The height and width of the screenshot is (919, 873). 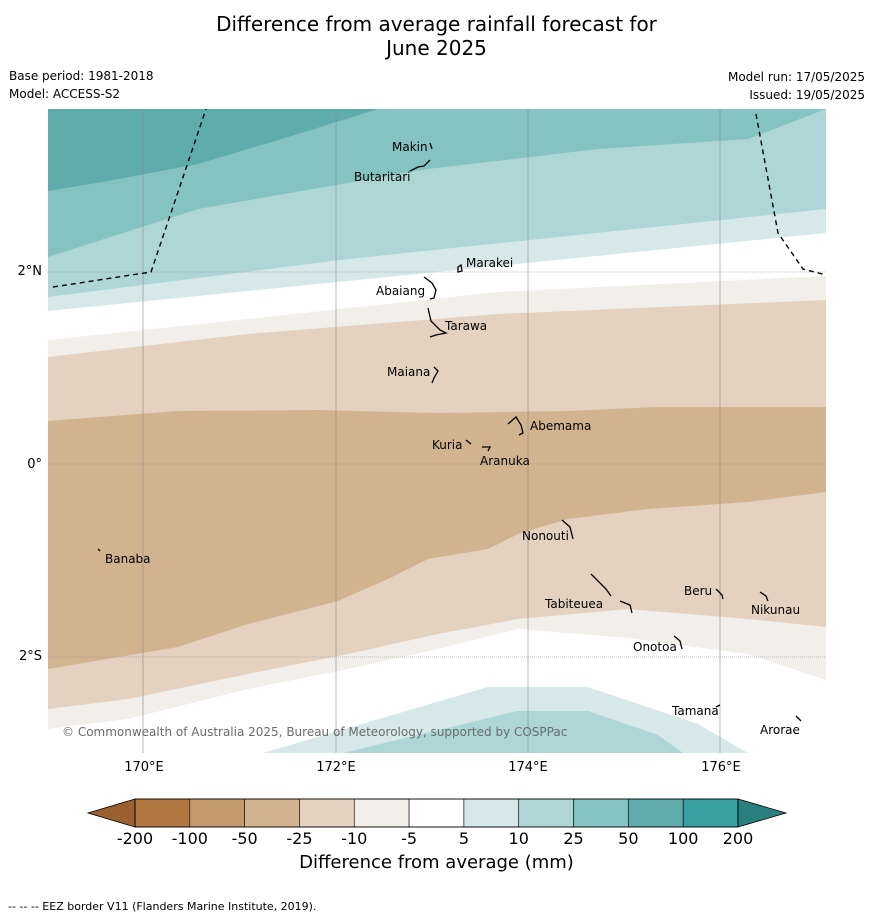 I want to click on label-beru: Beru, so click(x=698, y=591).